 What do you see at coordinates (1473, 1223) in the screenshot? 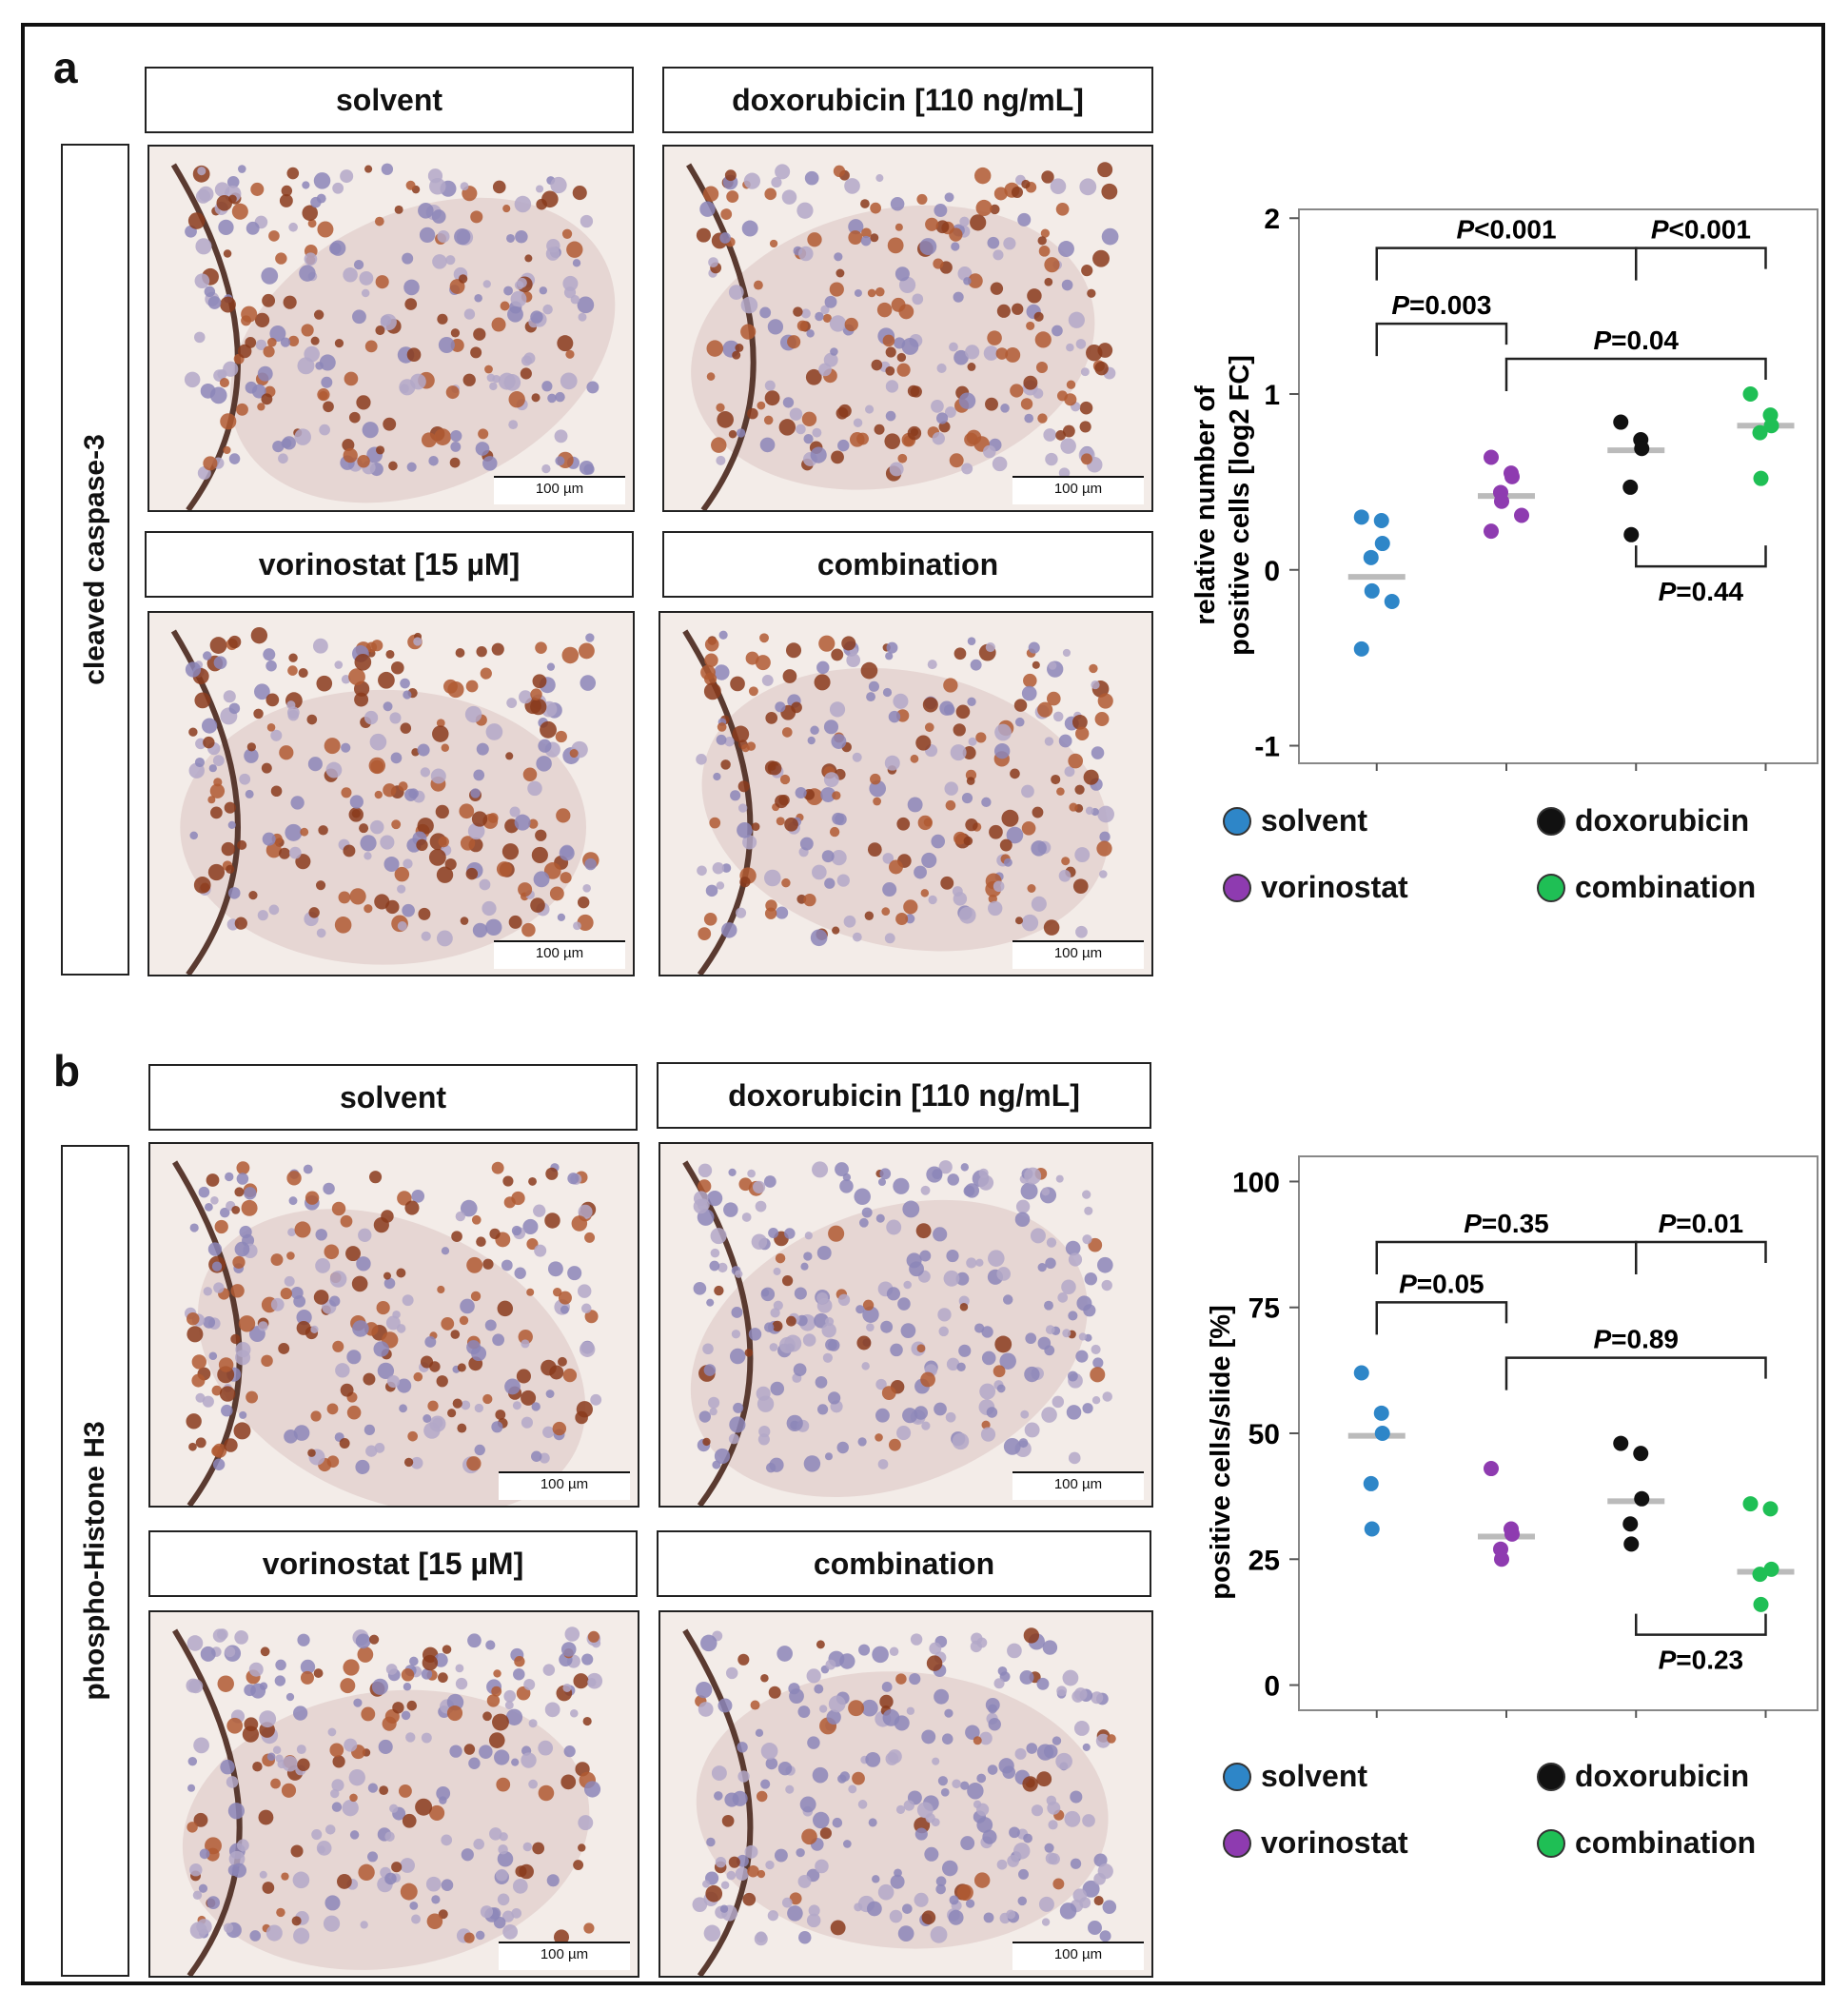
I see `p-symbol: P` at bounding box center [1473, 1223].